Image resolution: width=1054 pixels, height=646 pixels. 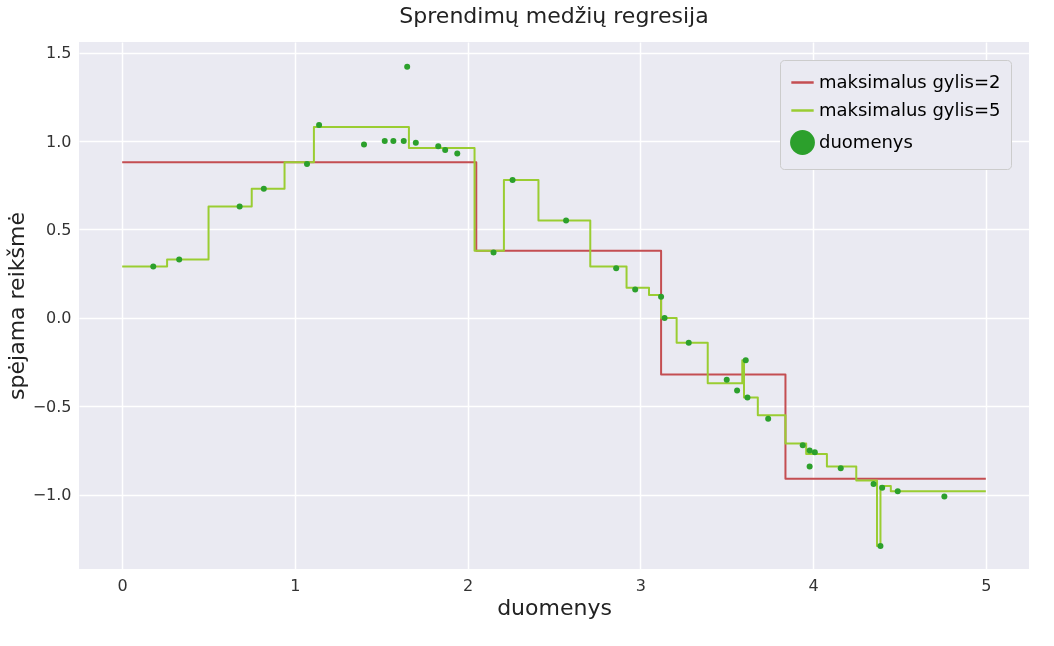 What do you see at coordinates (866, 141) in the screenshot?
I see `legend-label: duomenys` at bounding box center [866, 141].